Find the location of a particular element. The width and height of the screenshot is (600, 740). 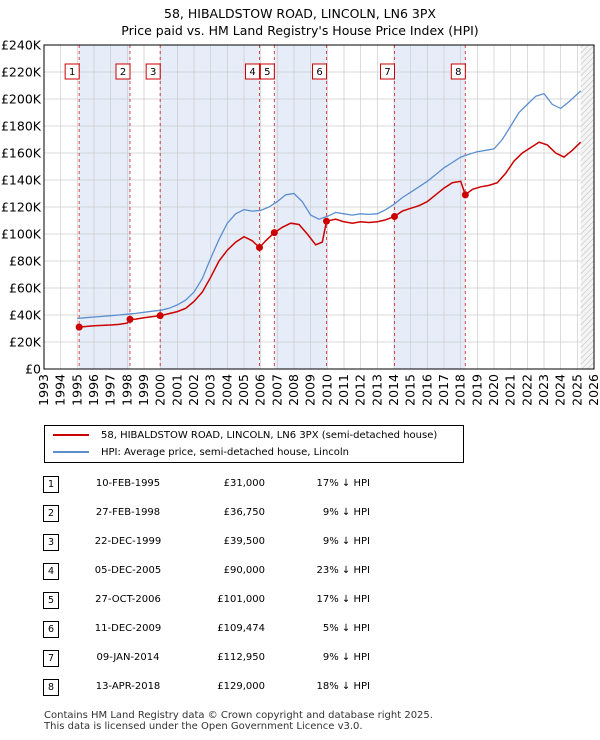

transaction-hpi-diff: 17% ↓ HPI is located at coordinates (343, 483).